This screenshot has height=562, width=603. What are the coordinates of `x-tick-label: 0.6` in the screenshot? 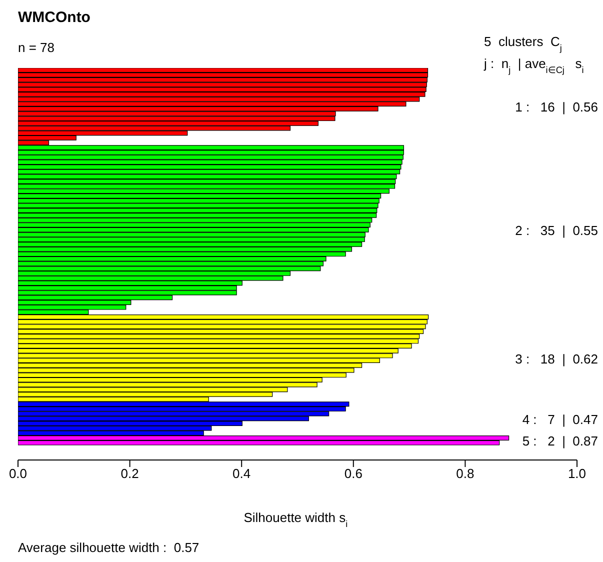 It's located at (353, 474).